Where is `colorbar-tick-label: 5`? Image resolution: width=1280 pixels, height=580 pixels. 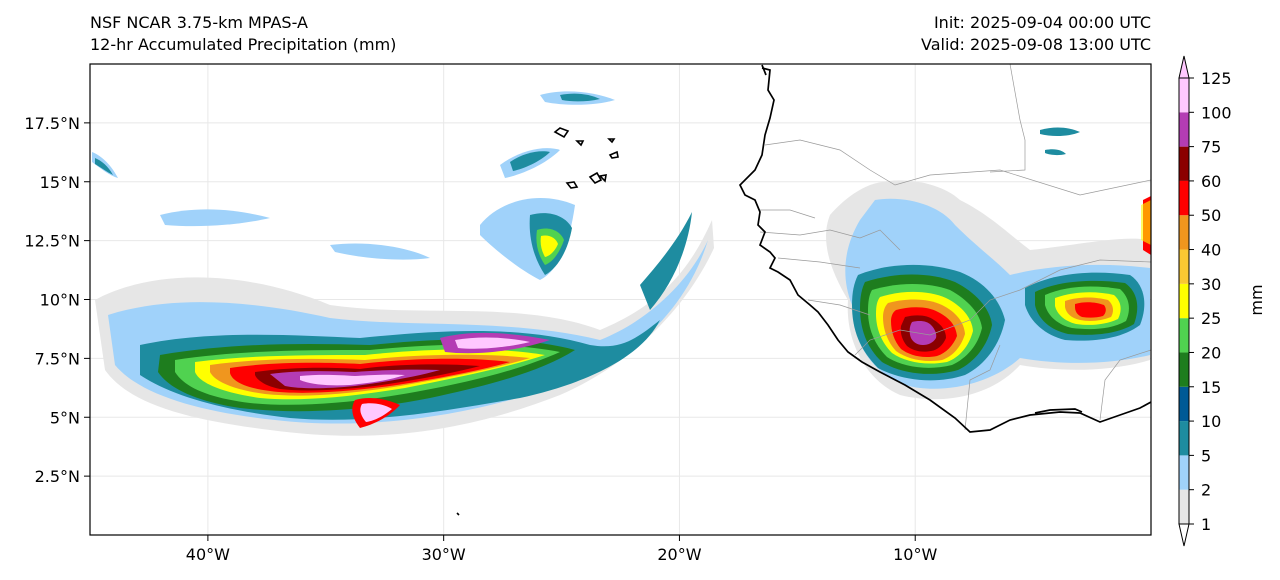
colorbar-tick-label: 5 is located at coordinates (1206, 455).